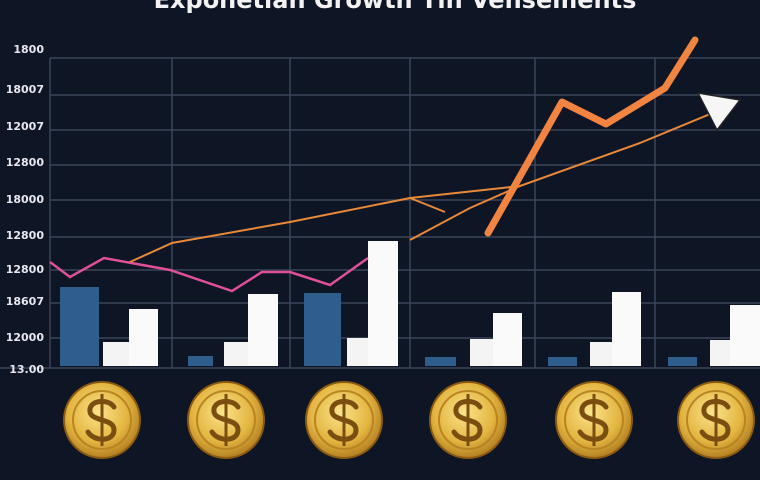 Image resolution: width=760 pixels, height=480 pixels. Describe the element at coordinates (25, 126) in the screenshot. I see `y-axis-label: 12007` at that location.